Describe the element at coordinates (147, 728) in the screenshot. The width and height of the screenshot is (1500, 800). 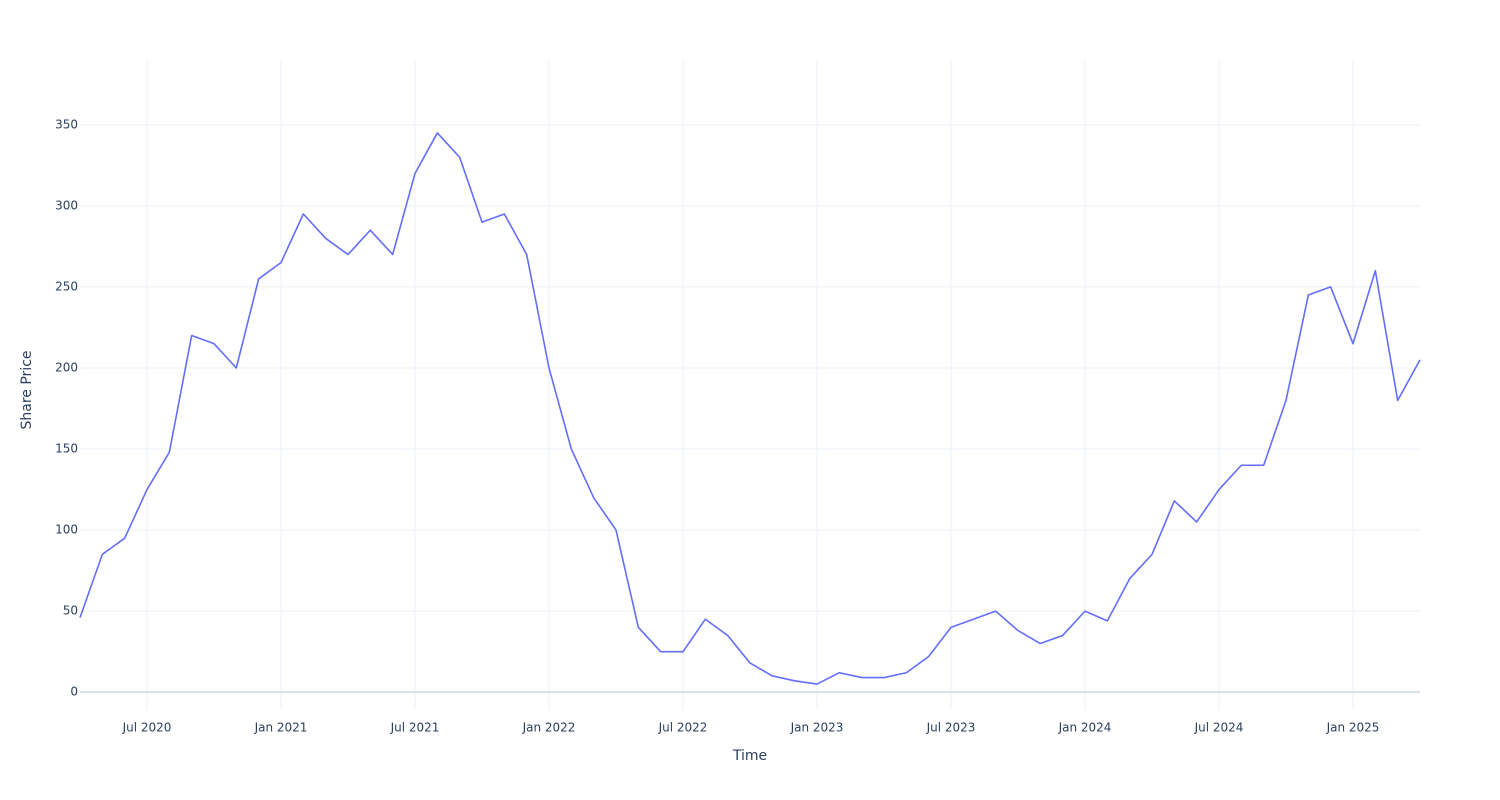
I see `x-tick-label: Jul 2020` at that location.